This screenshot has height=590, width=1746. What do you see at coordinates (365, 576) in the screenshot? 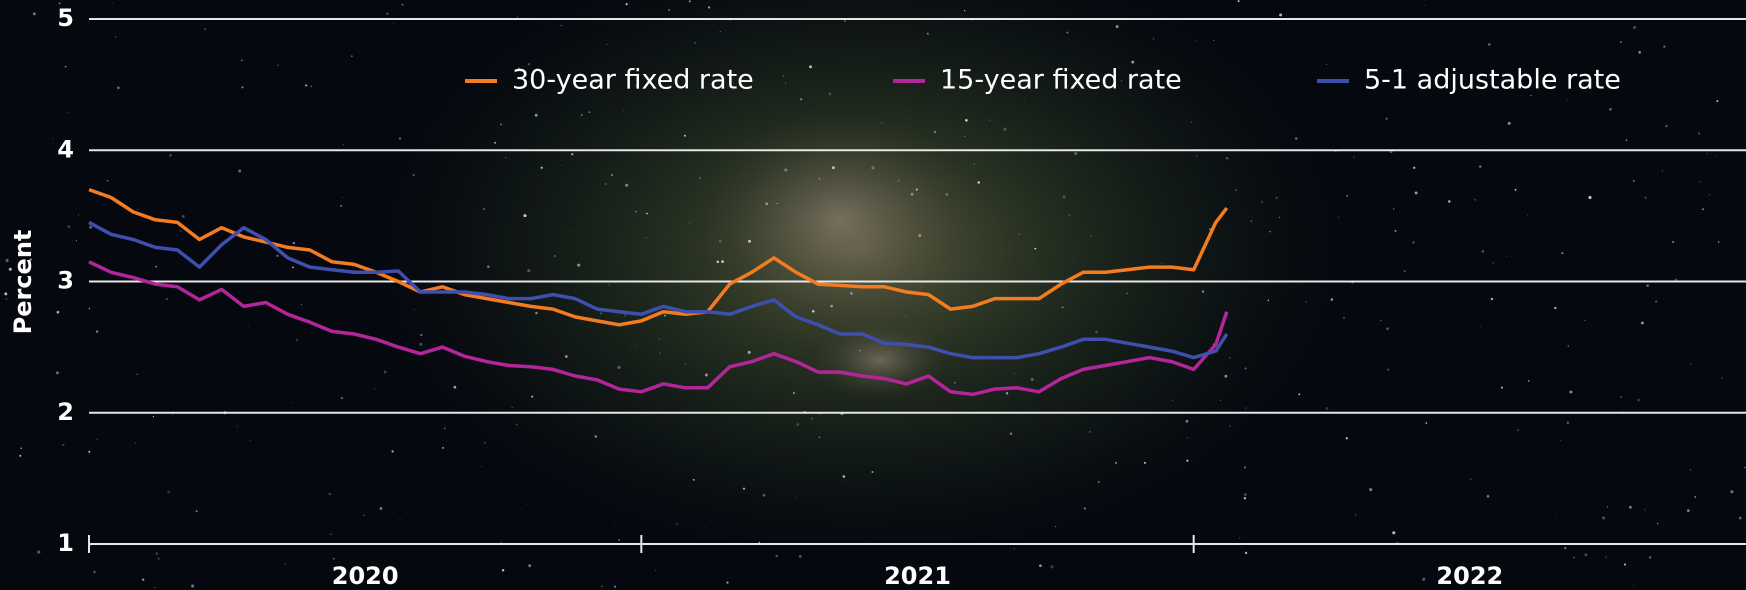
I see `x-tick-label: 2020` at bounding box center [365, 576].